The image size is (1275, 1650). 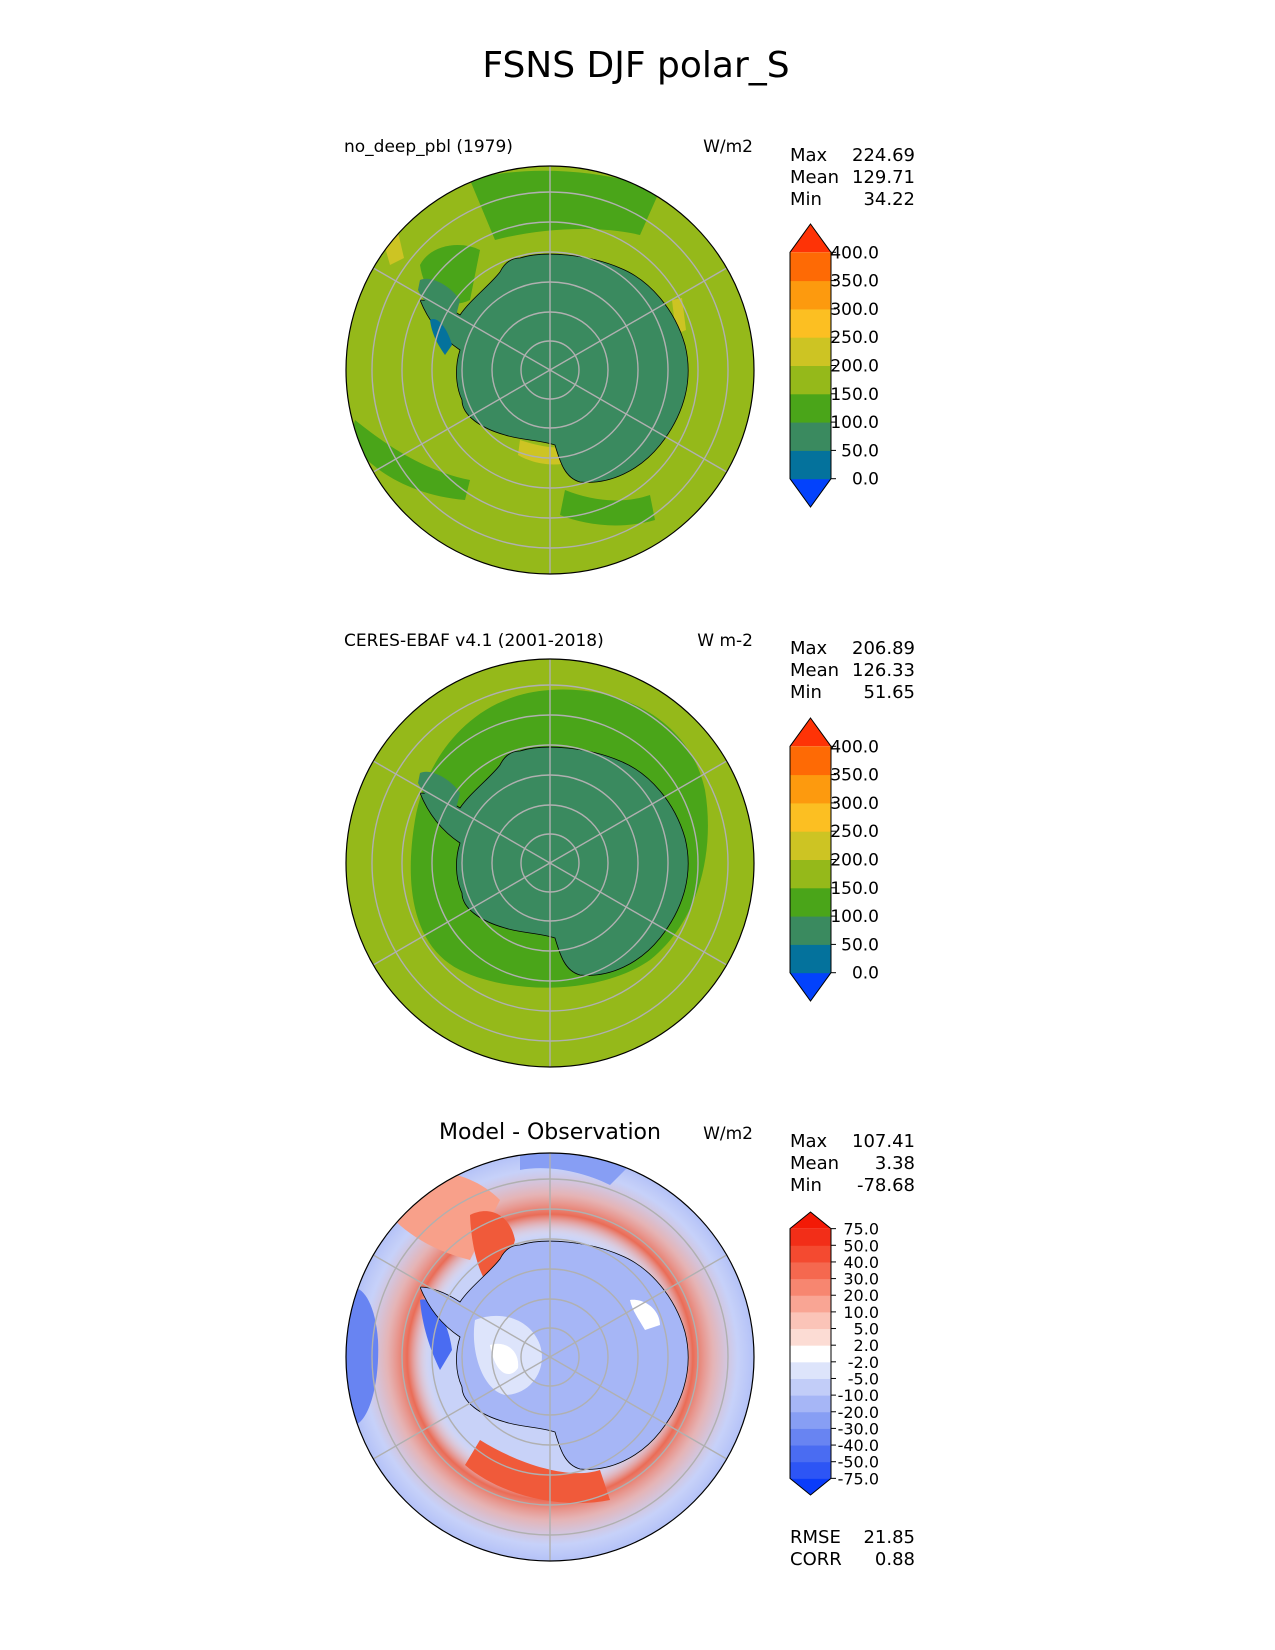 What do you see at coordinates (550, 1132) in the screenshot?
I see `panel-diff-title: Model - Observation` at bounding box center [550, 1132].